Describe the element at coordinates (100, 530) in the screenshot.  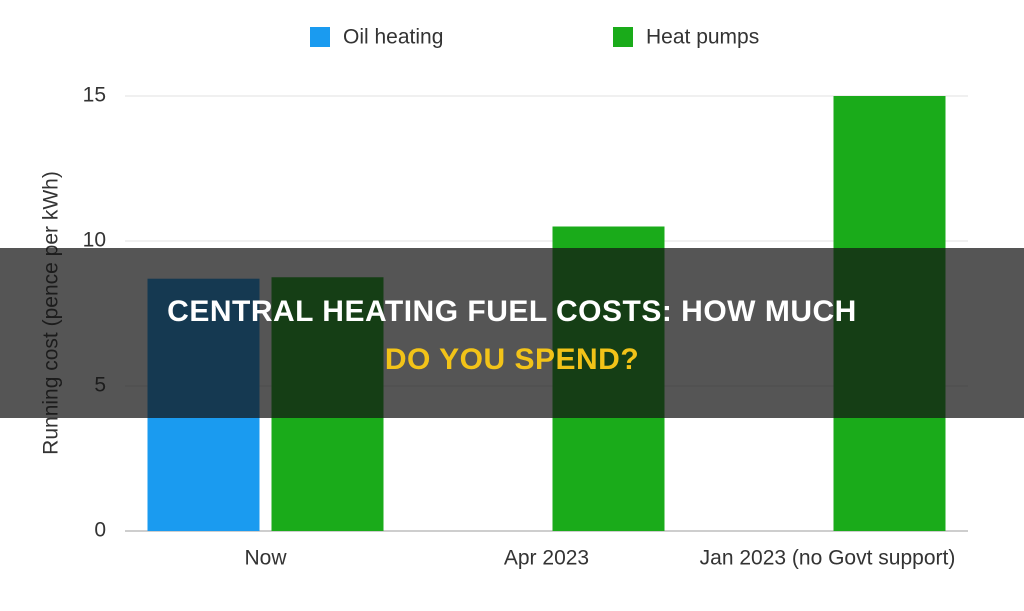
I see `y-tick-label: 0` at that location.